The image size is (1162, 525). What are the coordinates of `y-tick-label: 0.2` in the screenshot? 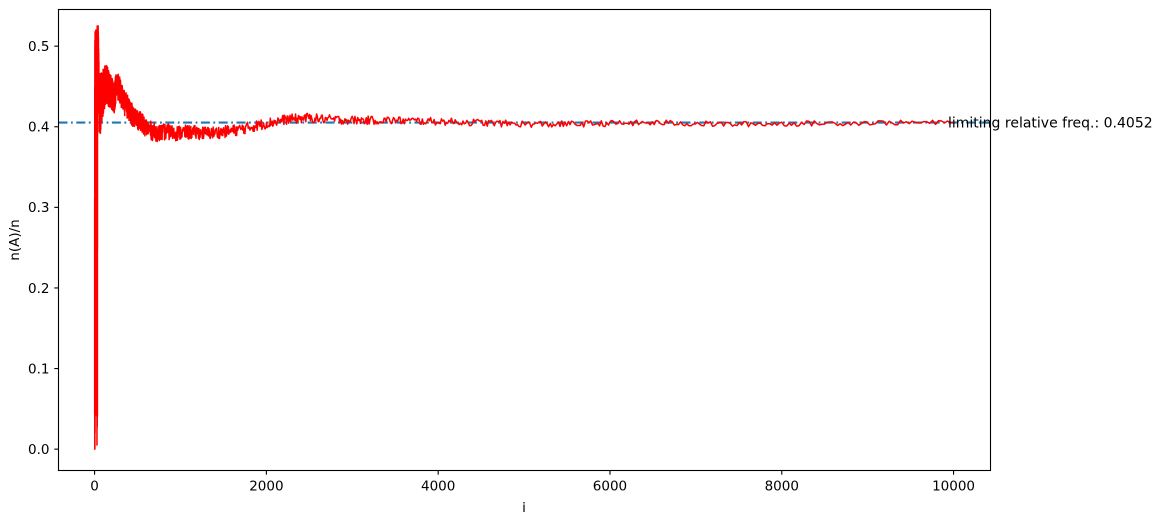 It's located at (38, 289).